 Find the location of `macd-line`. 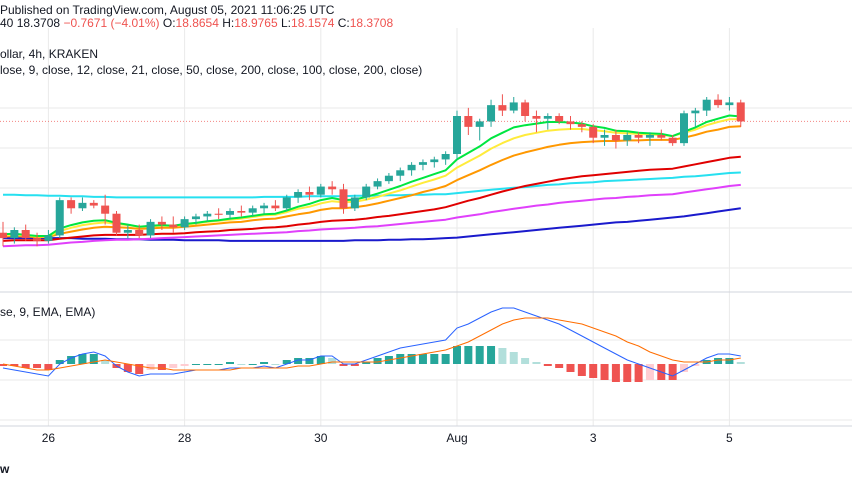

macd-line is located at coordinates (371, 342).